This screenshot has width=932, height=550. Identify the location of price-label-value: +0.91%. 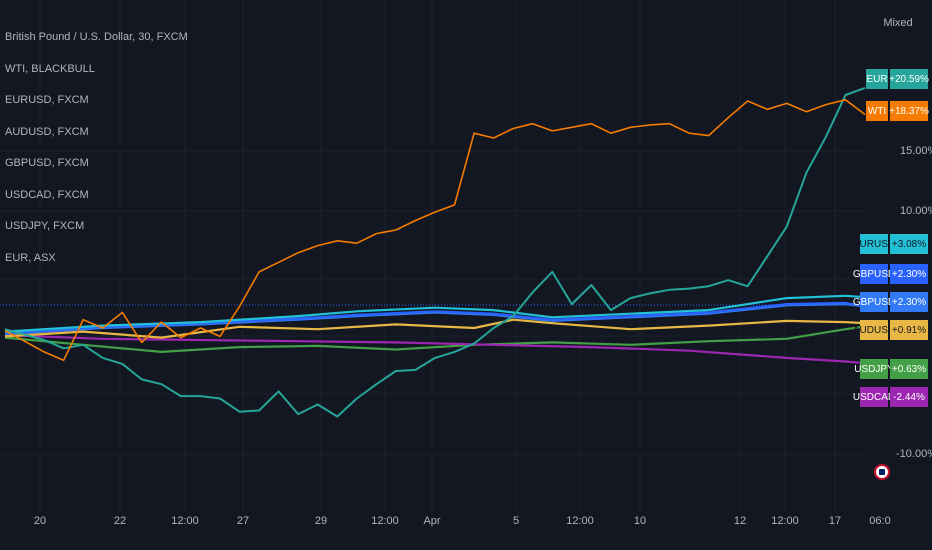
(909, 330).